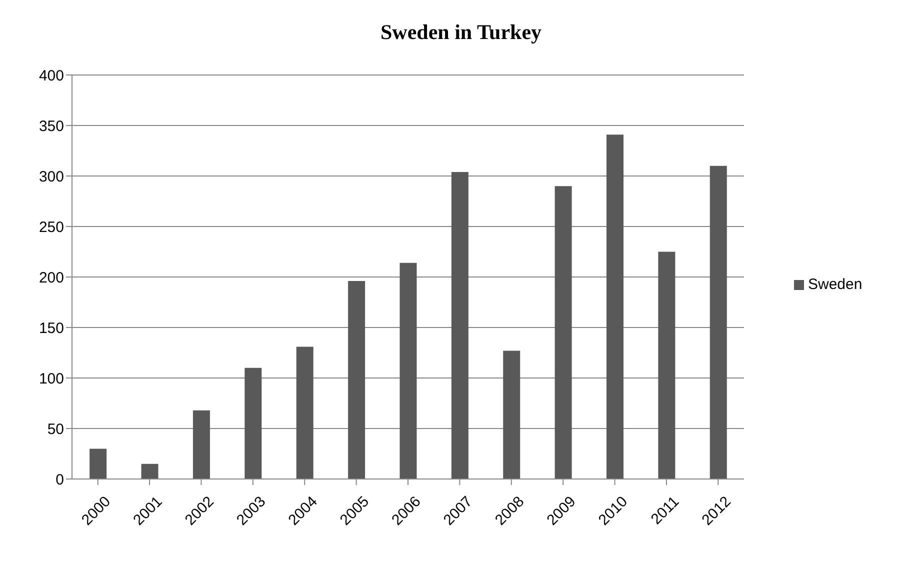 The width and height of the screenshot is (922, 569). I want to click on y-tick-label: 300, so click(51, 177).